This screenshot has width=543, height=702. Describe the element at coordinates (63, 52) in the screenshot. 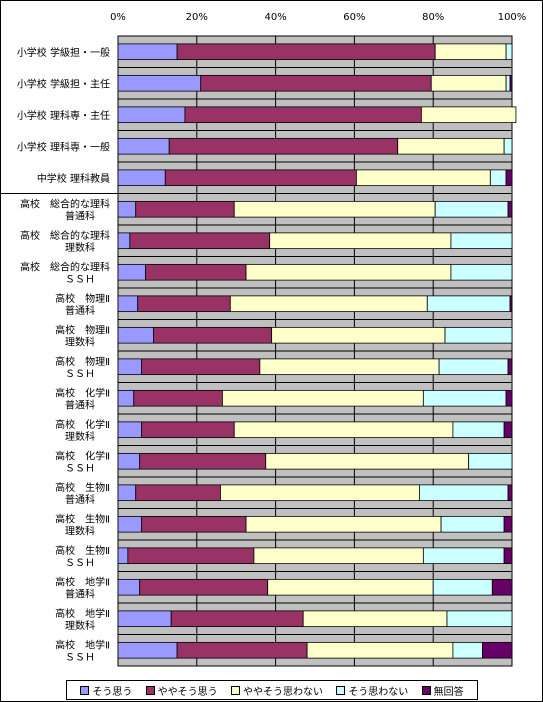

I see `category-label: 小学校 学級担・一般` at that location.